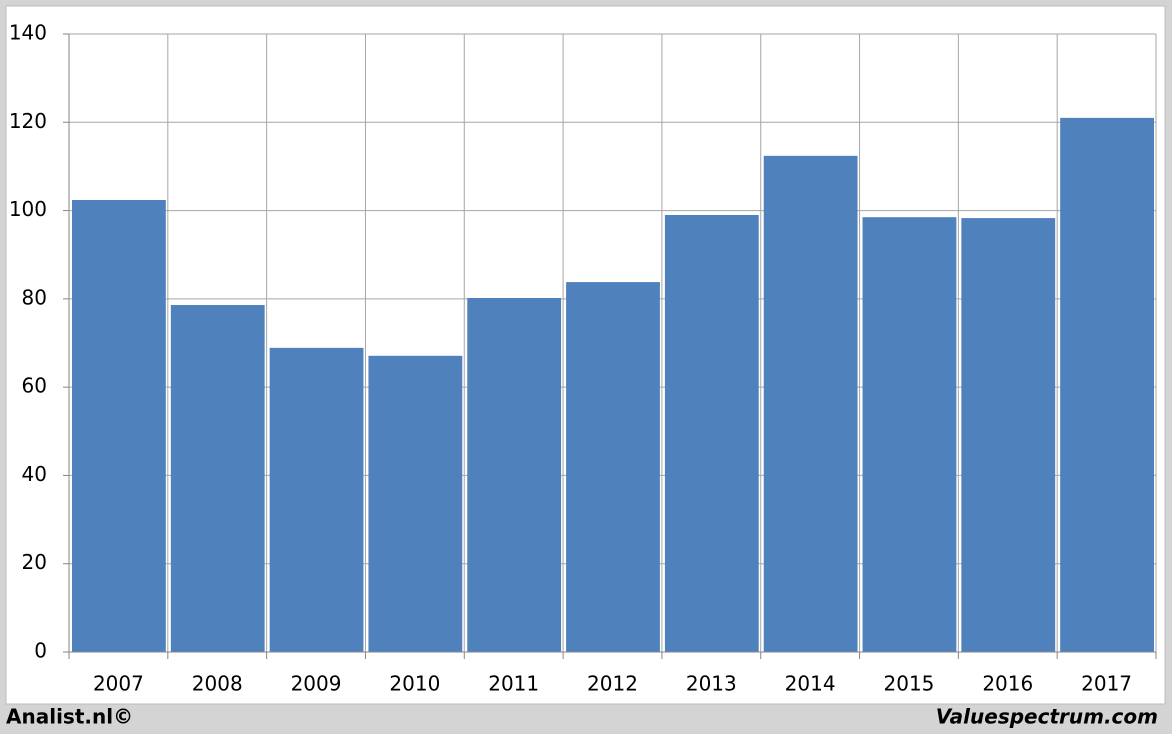  Describe the element at coordinates (217, 684) in the screenshot. I see `x-tick-label: 2008` at that location.